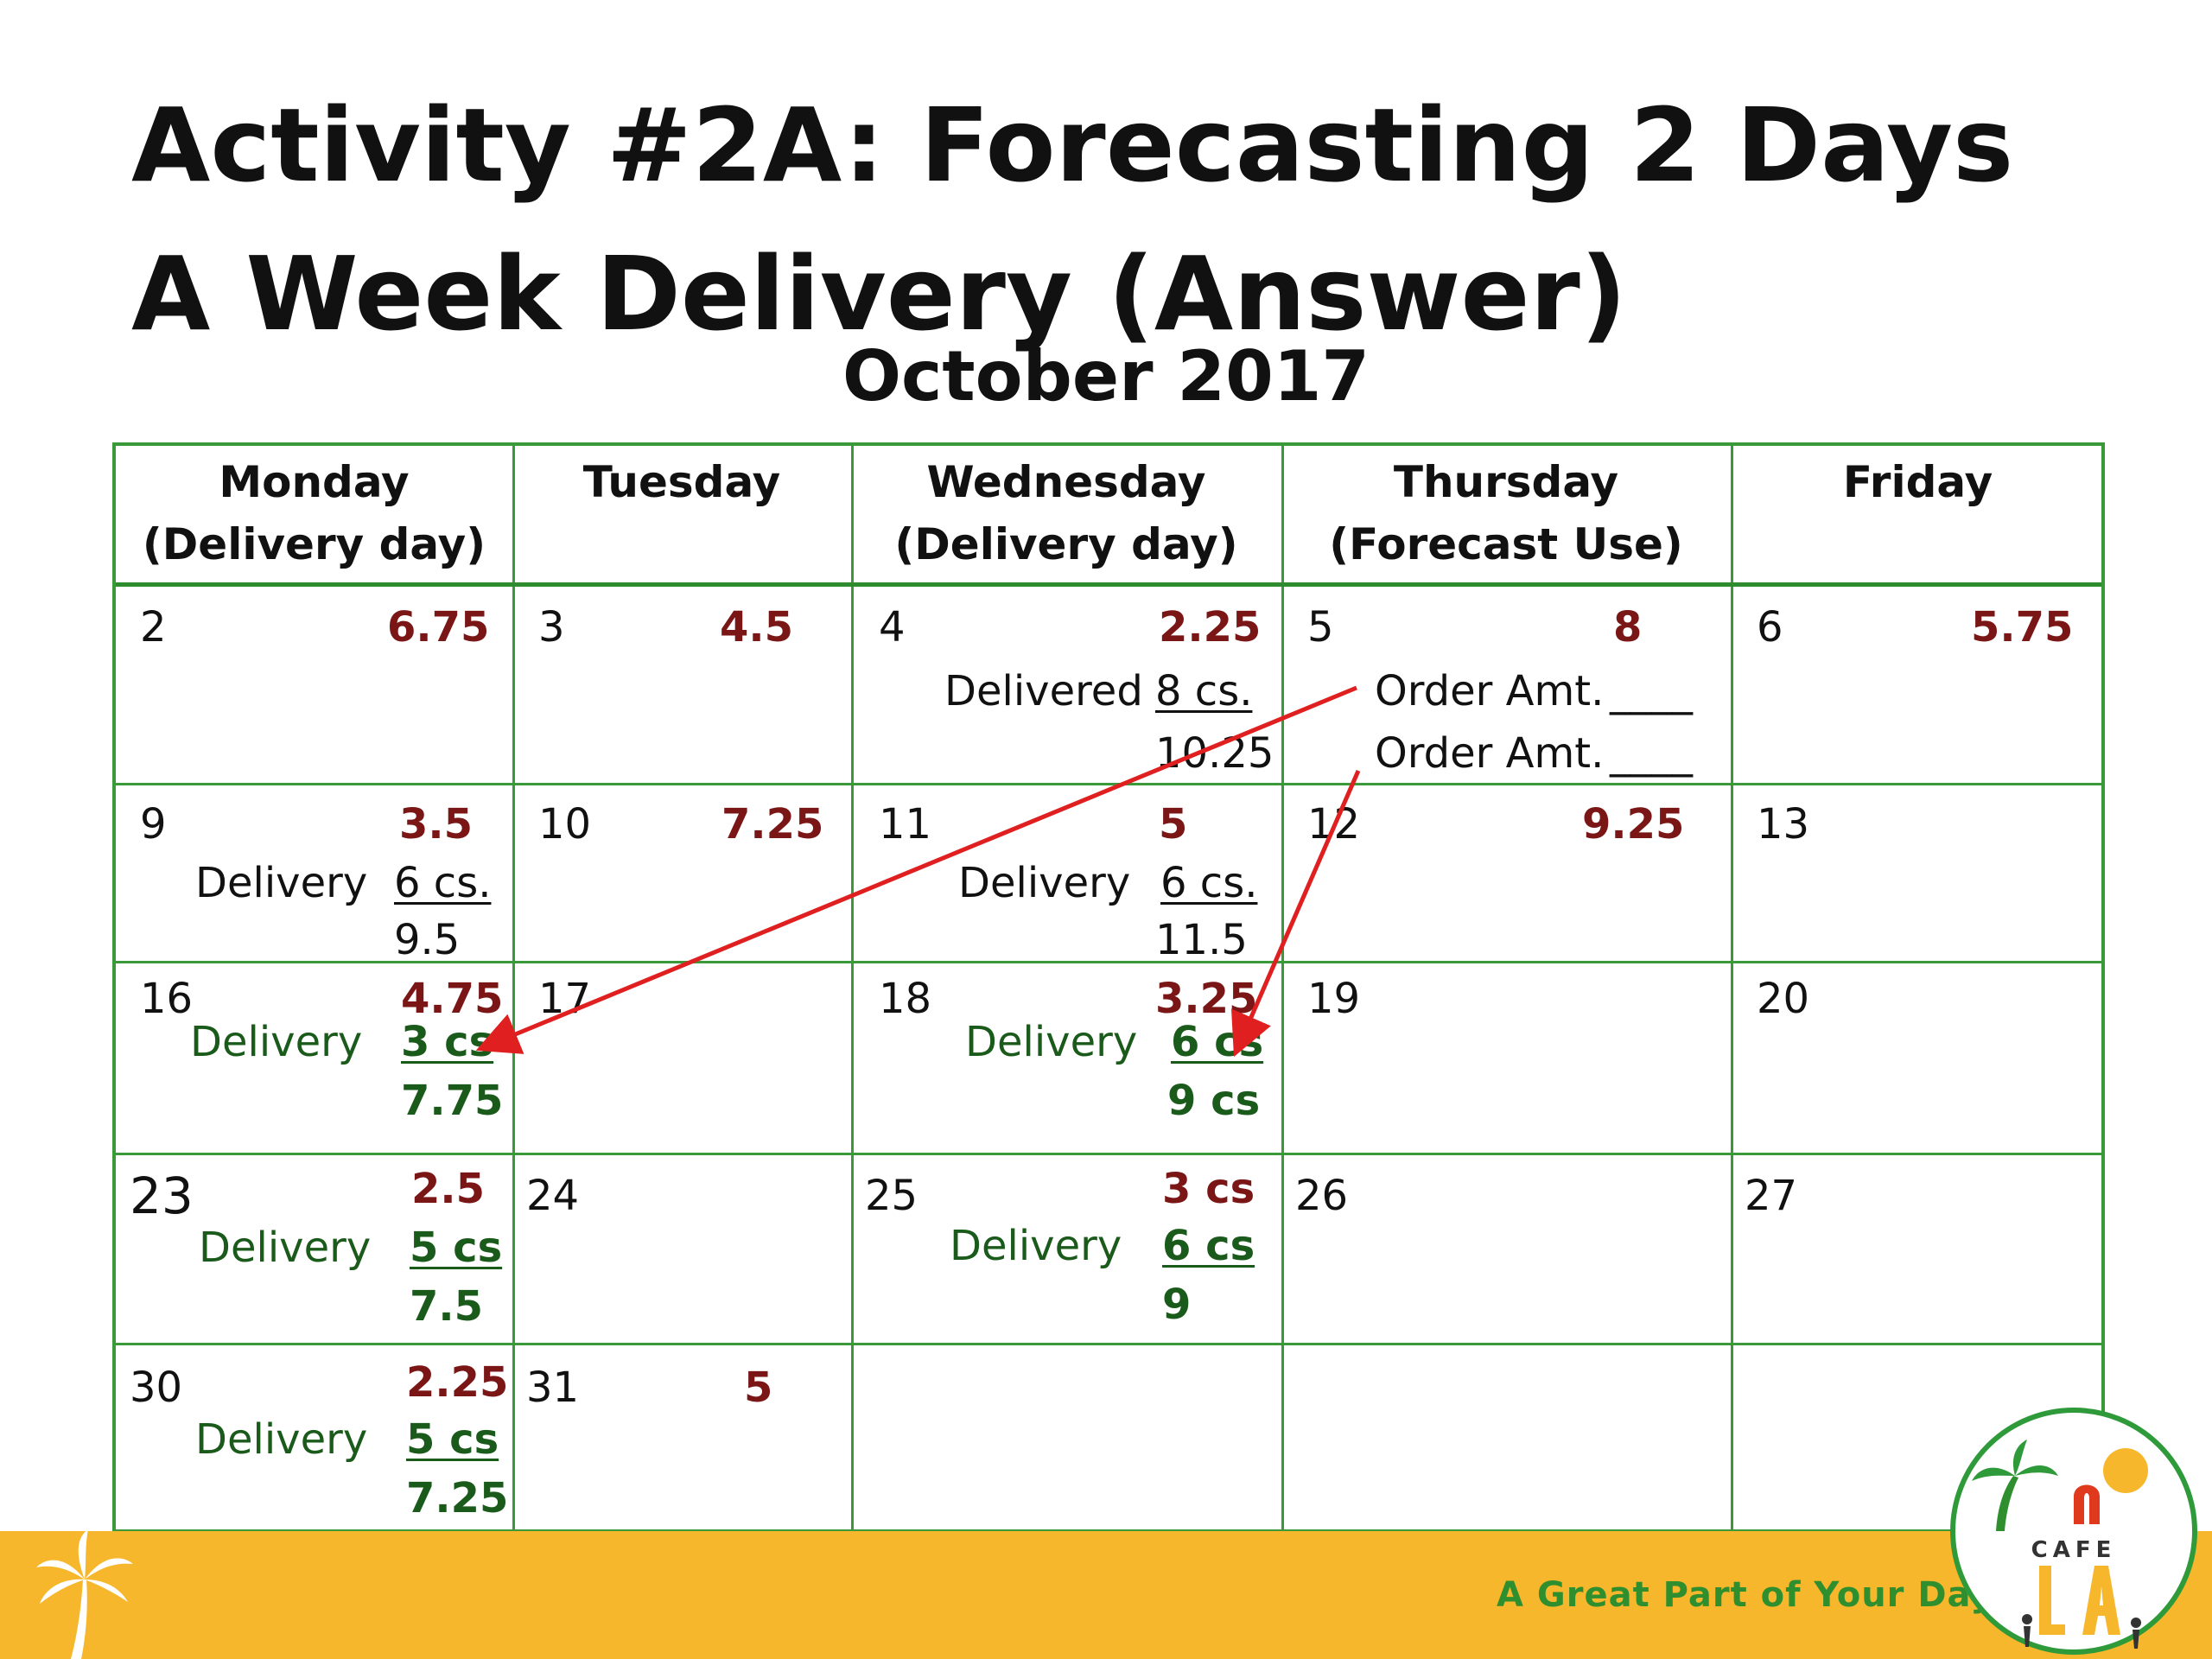  I want to click on day-number: 6, so click(1770, 627).